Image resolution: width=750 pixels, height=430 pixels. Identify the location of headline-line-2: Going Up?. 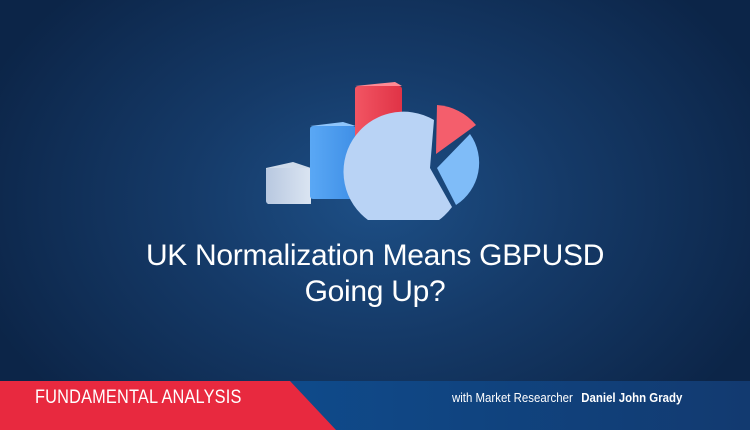
(375, 291).